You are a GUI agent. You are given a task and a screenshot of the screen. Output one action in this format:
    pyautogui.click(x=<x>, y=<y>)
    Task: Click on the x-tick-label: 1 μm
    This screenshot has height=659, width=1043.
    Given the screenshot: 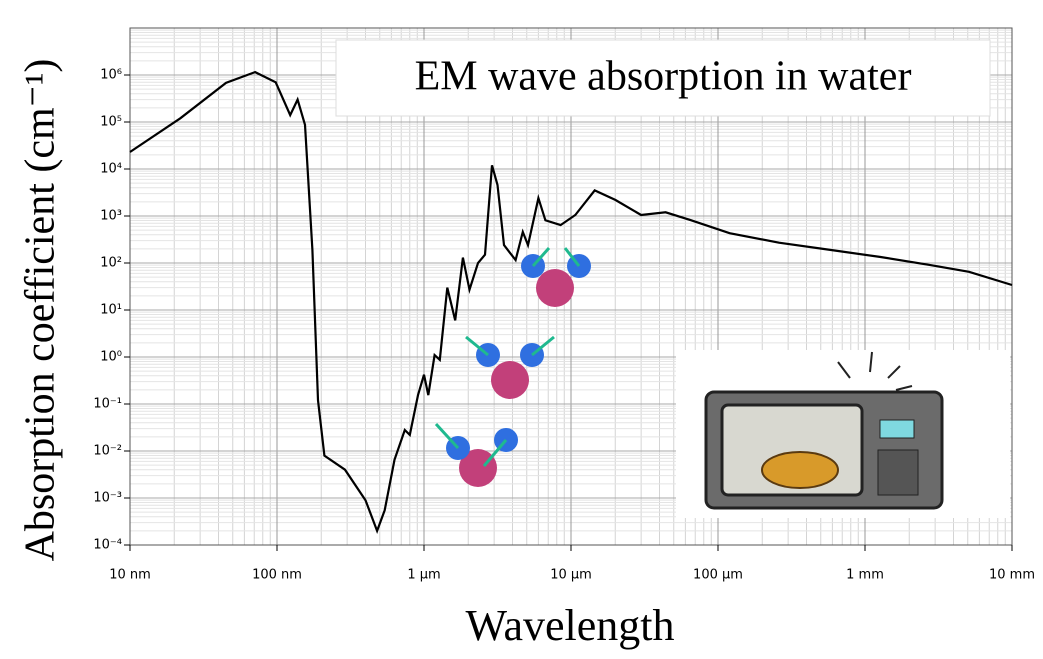 What is the action you would take?
    pyautogui.click(x=423, y=575)
    